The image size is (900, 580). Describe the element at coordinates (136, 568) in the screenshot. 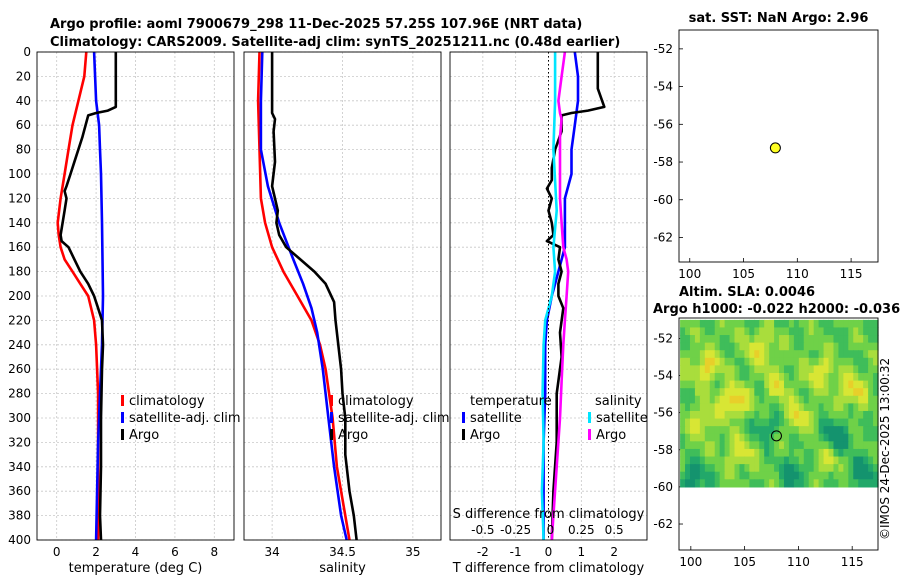

I see `x-axis-label: temperature (deg C)` at that location.